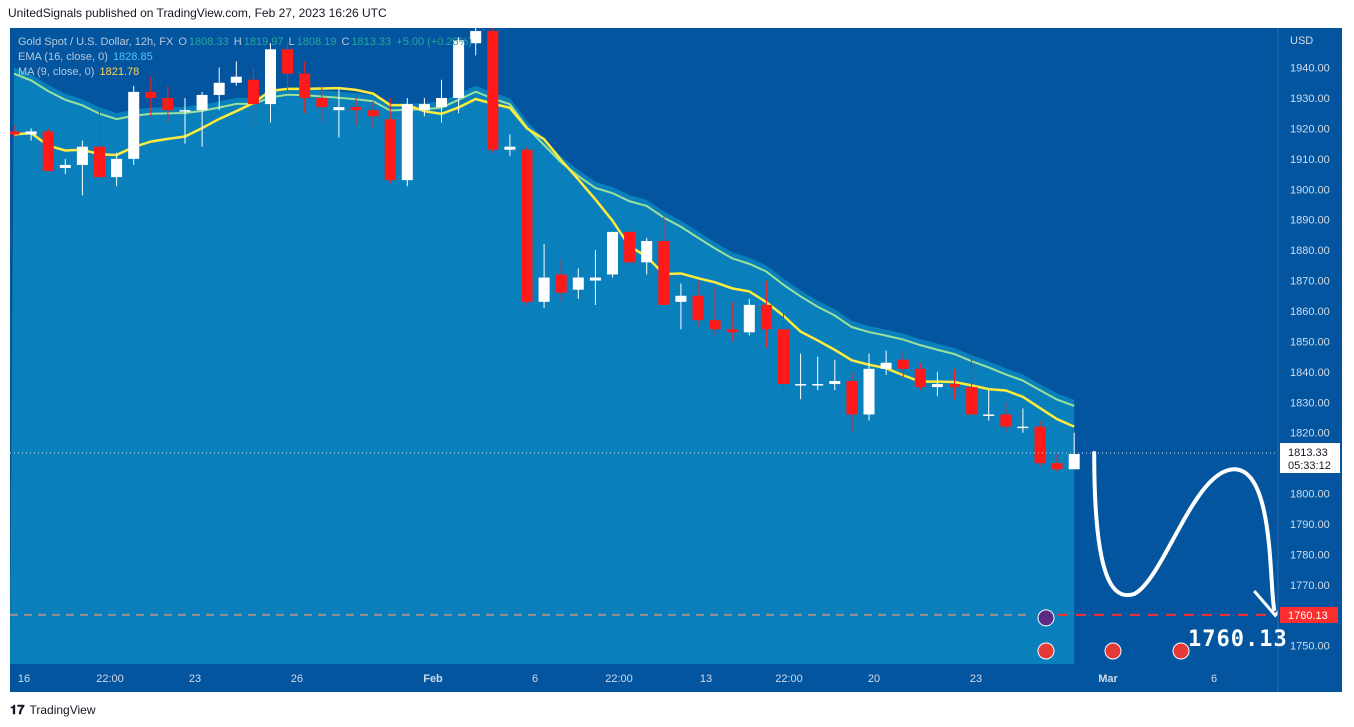  What do you see at coordinates (182, 42) in the screenshot?
I see `open-label: O` at bounding box center [182, 42].